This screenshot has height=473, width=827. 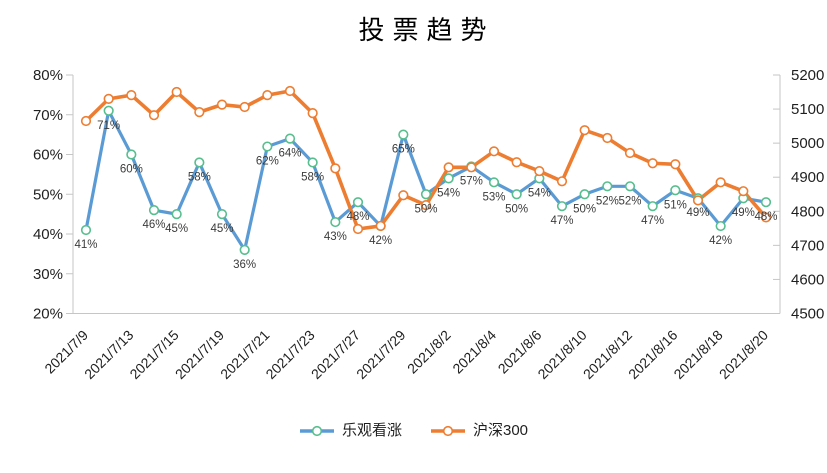 What do you see at coordinates (48, 234) in the screenshot?
I see `left-axis-tick-label: 40%` at bounding box center [48, 234].